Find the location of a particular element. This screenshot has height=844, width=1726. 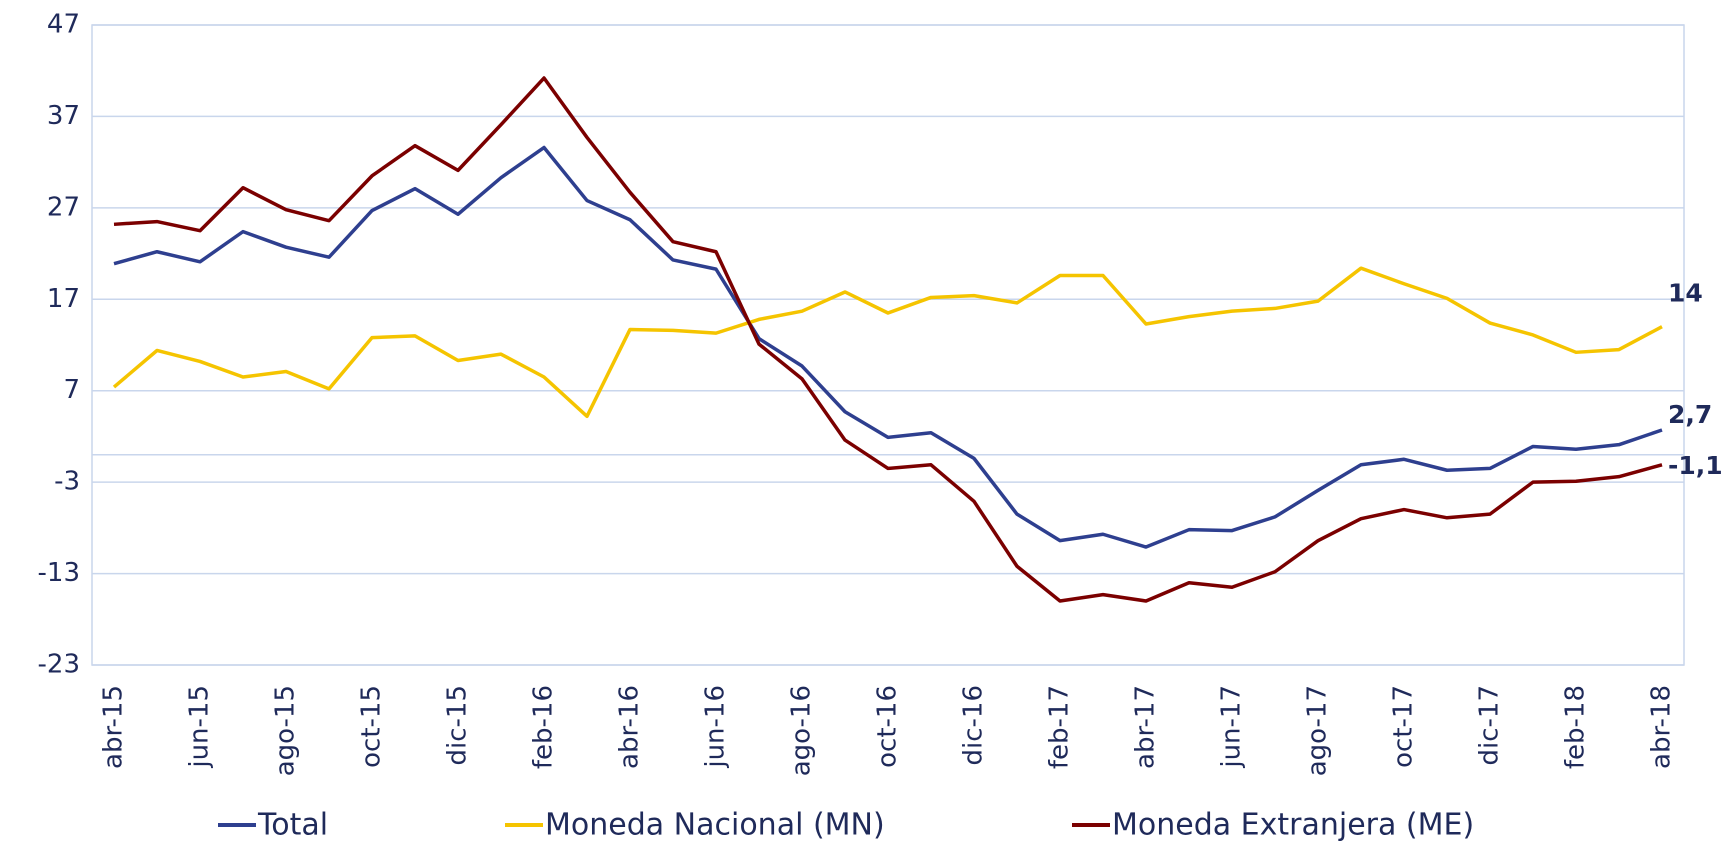

y-tick-label: -23 is located at coordinates (59, 665).